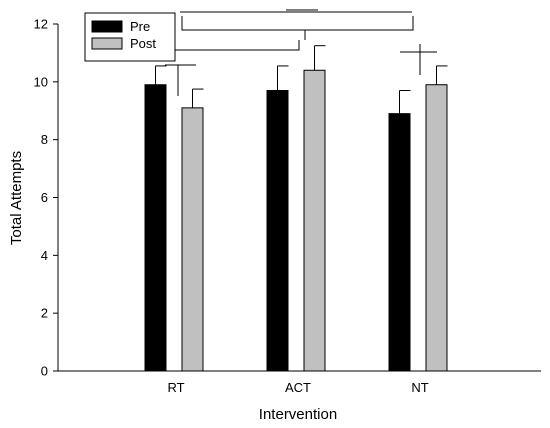 The width and height of the screenshot is (550, 428). Describe the element at coordinates (297, 23) in the screenshot. I see `bracket-rt-nt-outer` at that location.